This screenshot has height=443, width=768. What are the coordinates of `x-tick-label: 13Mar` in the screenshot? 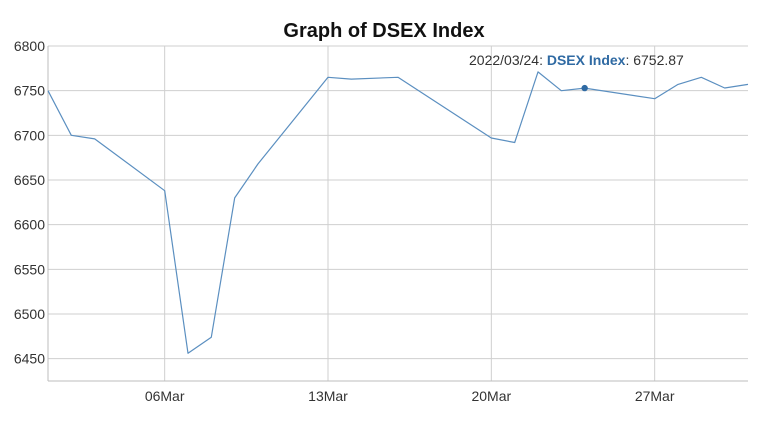 It's located at (328, 396).